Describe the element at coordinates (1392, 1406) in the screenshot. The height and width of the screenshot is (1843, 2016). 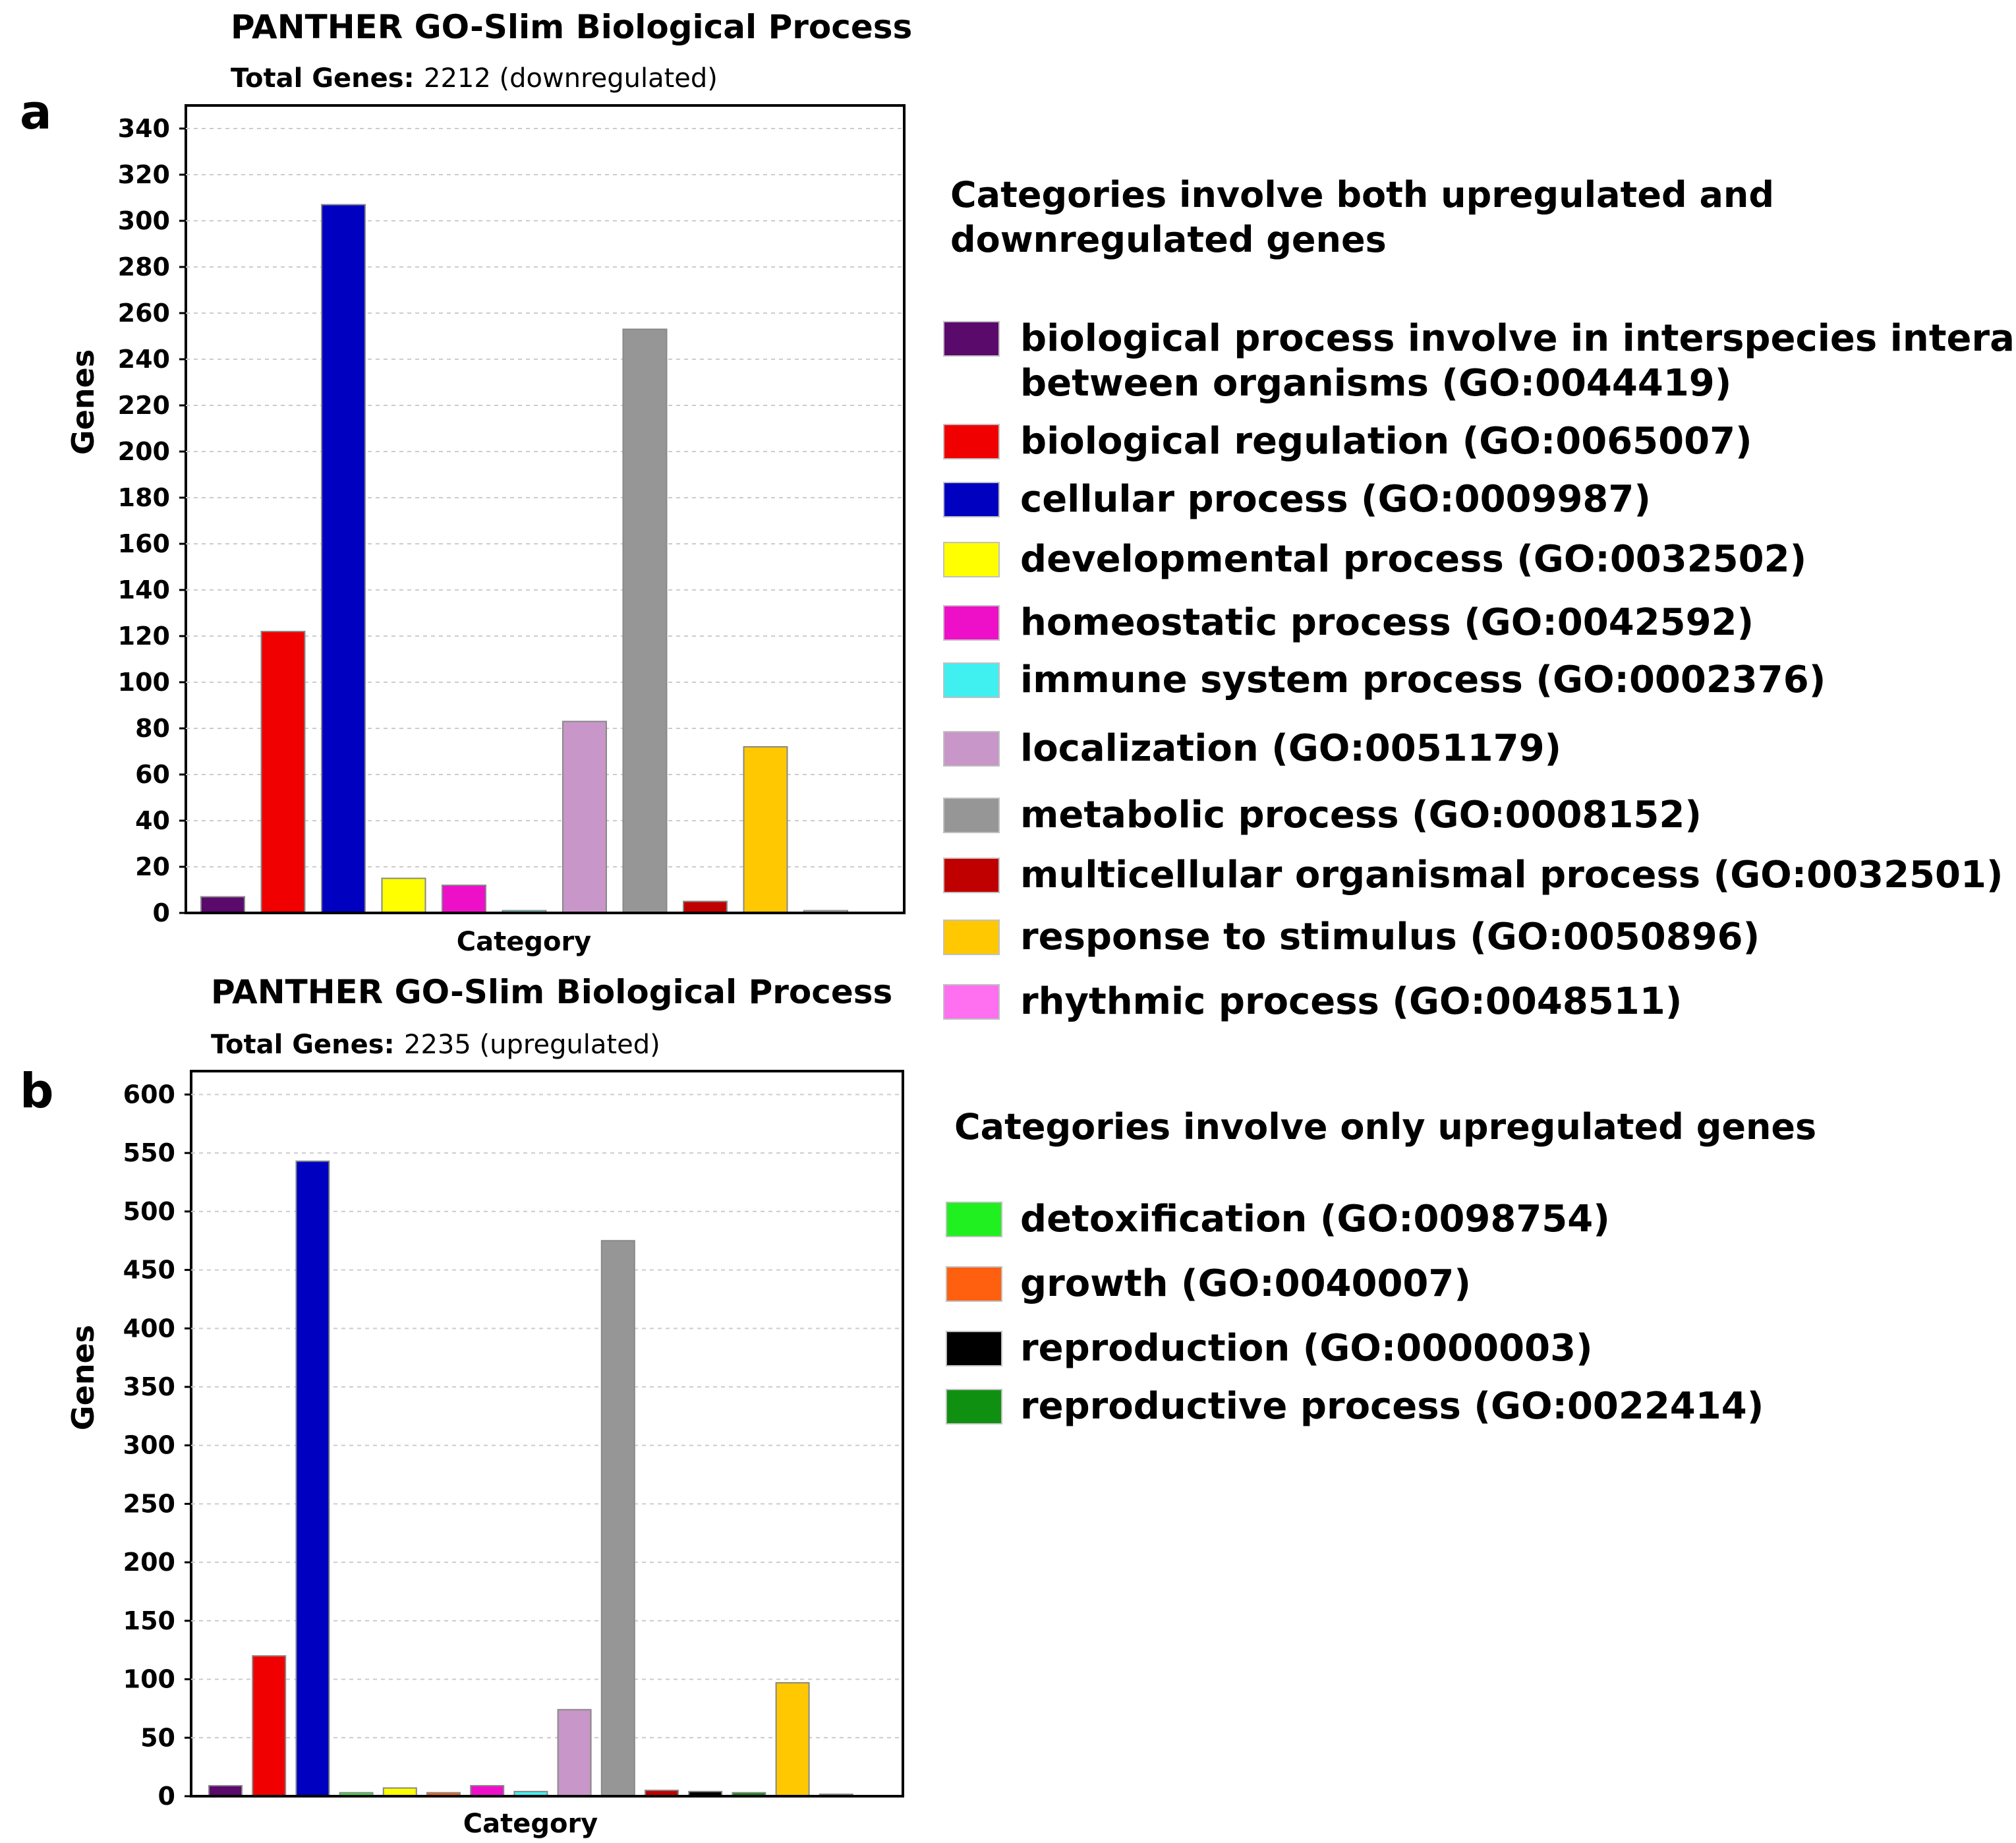
I see `legend-label: reproductive process (GO:0022414)` at that location.